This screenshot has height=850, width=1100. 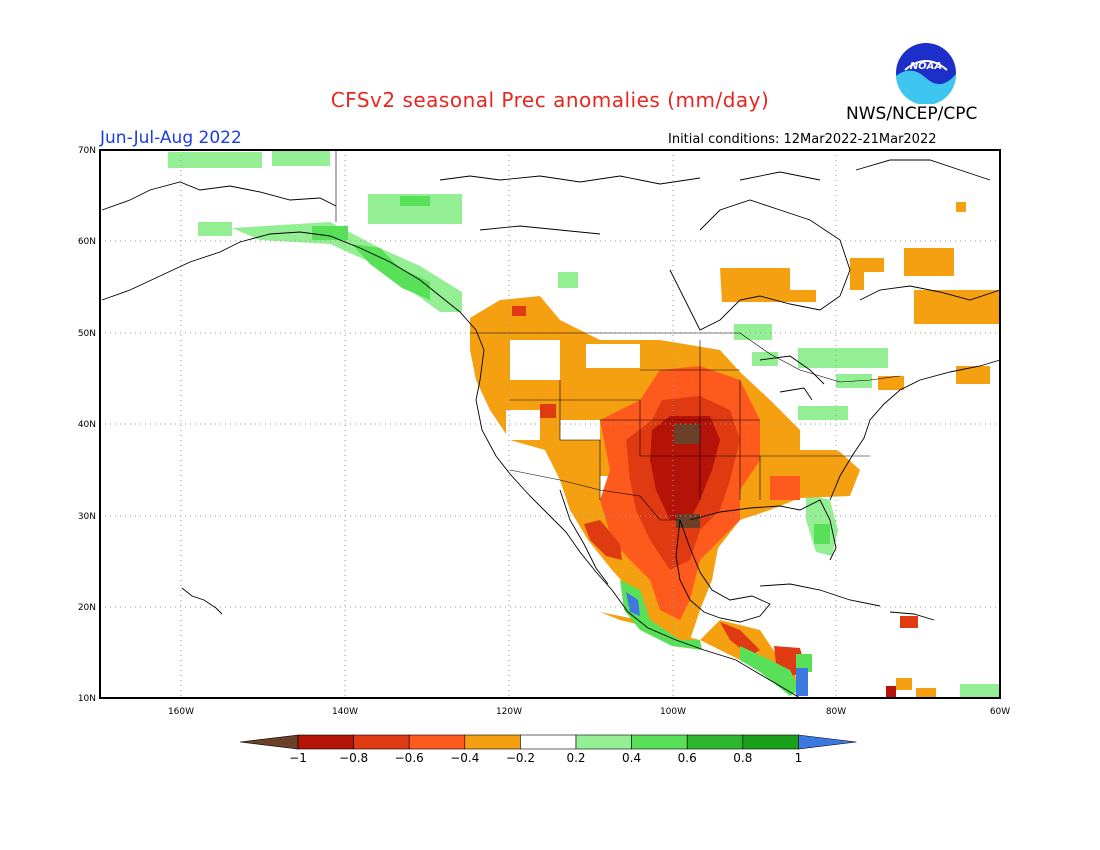 I want to click on noaa-logo-text: NOAA, so click(x=926, y=66).